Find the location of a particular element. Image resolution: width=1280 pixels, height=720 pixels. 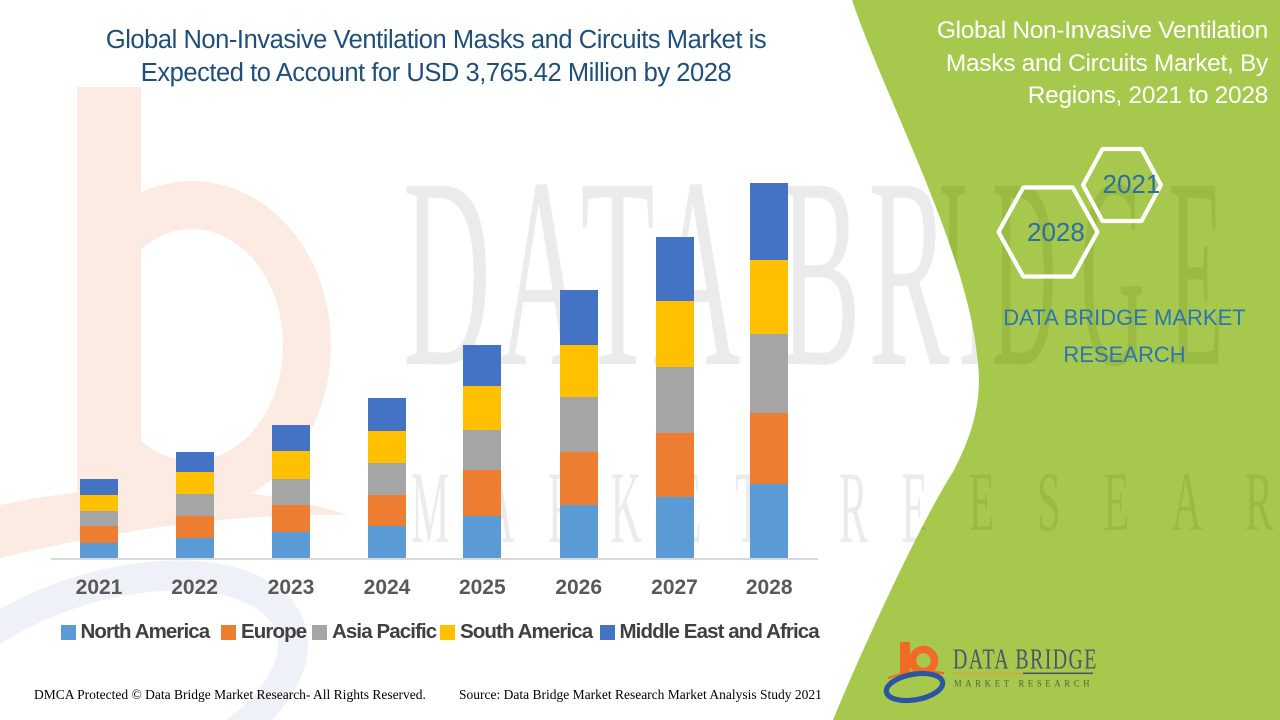

svg-text: DATA BRIDGE is located at coordinates (1025, 659).